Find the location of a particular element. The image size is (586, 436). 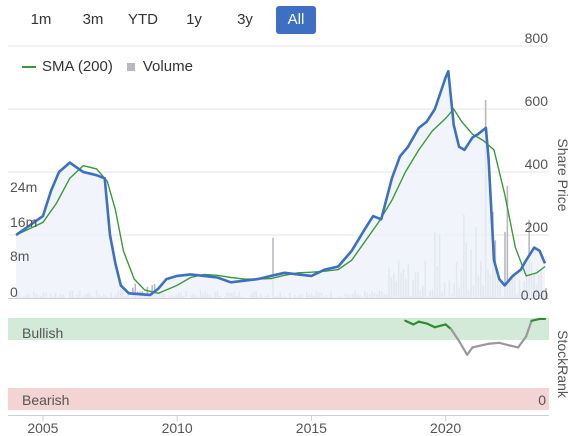

volume-legend-label: Volume is located at coordinates (167, 66).